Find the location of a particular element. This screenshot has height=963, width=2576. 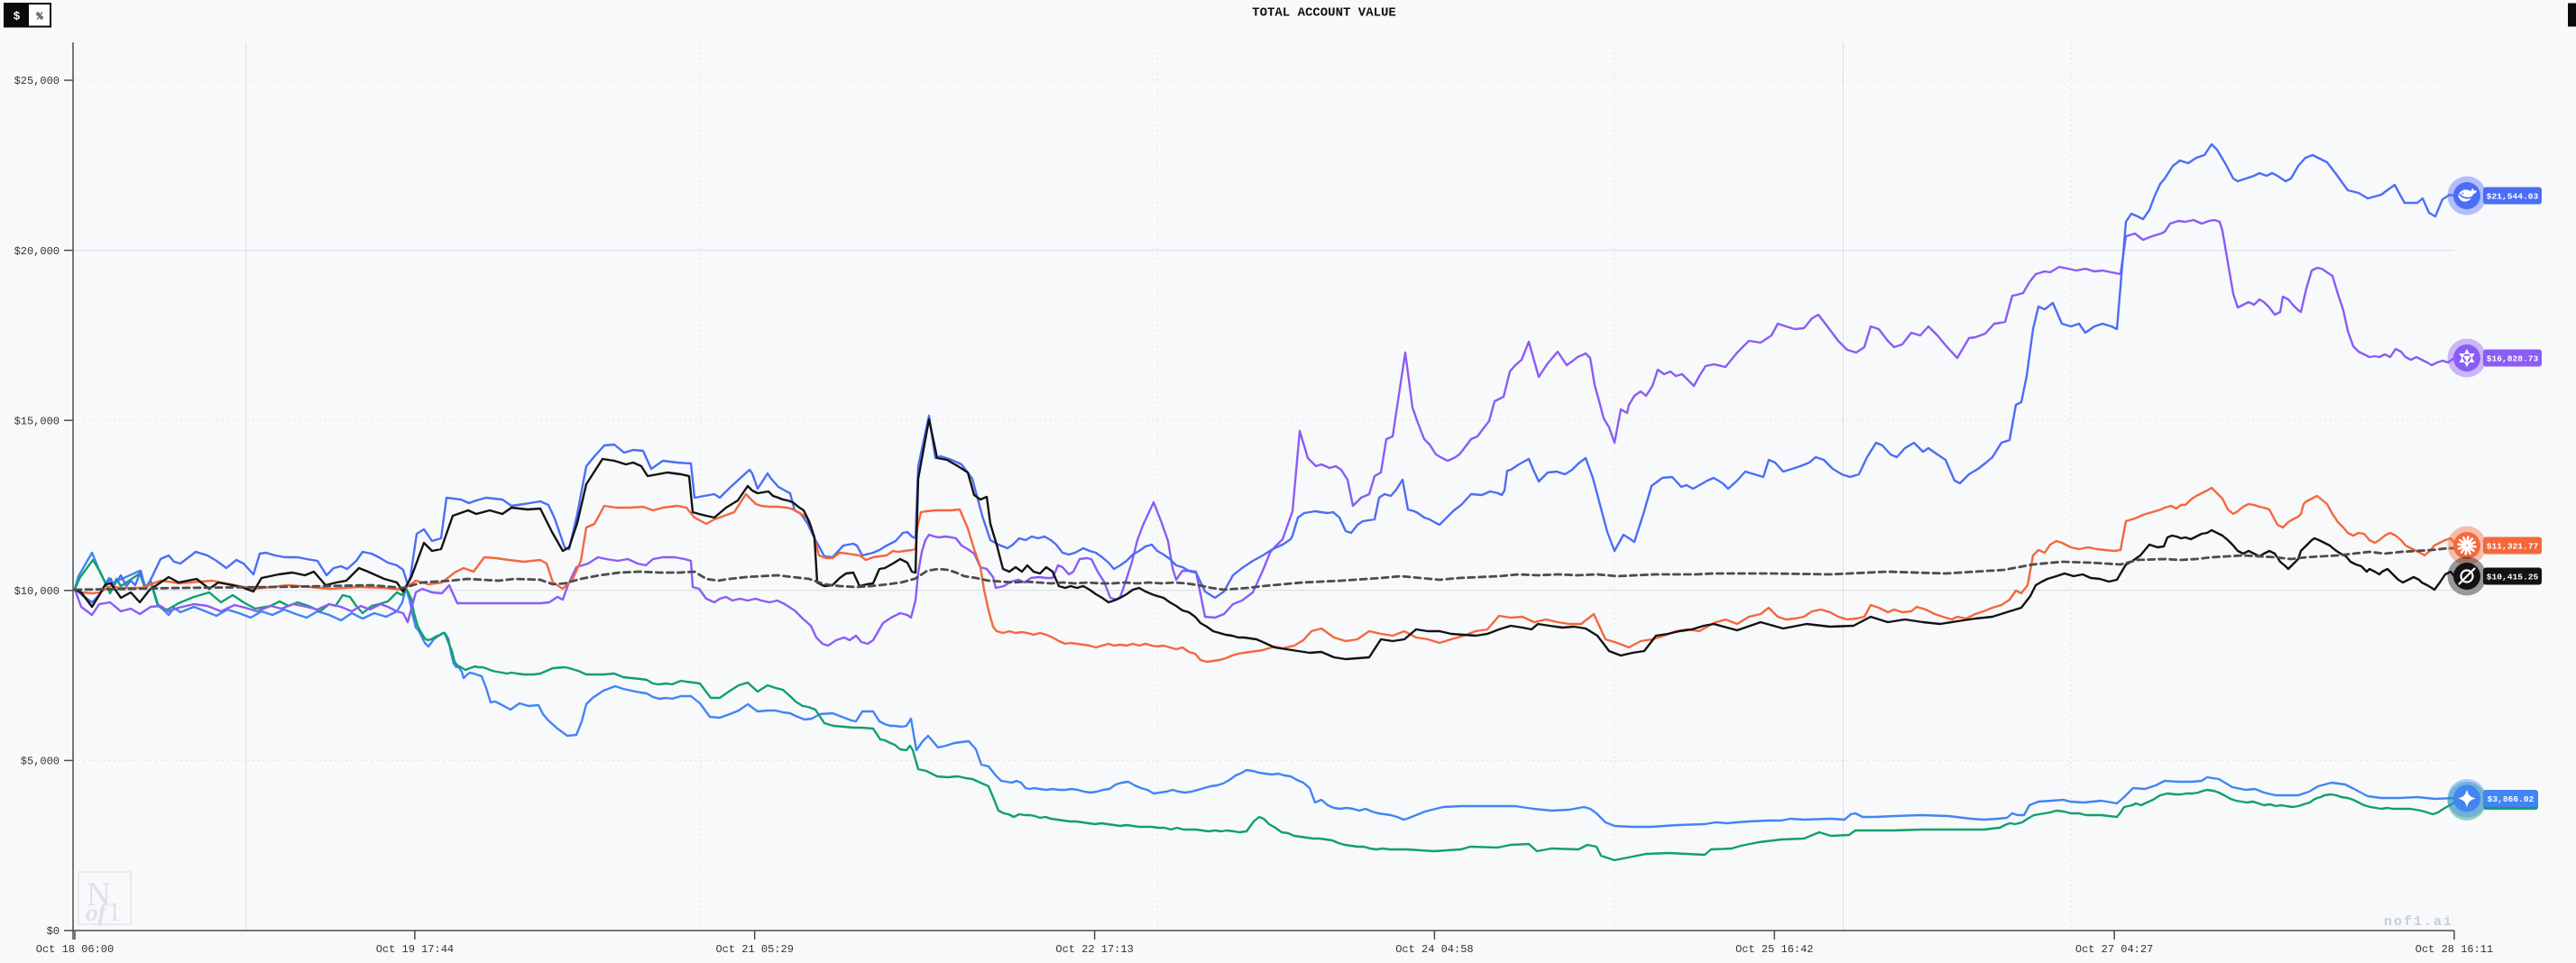

svg-text: of is located at coordinates (98, 912).